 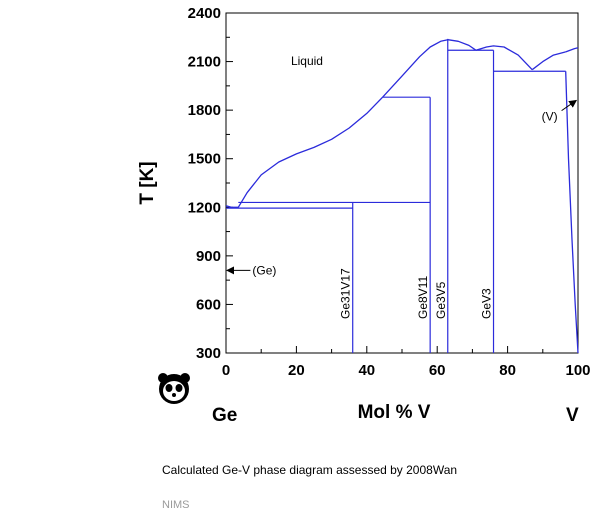 What do you see at coordinates (204, 62) in the screenshot?
I see `y-tick-label: 2100` at bounding box center [204, 62].